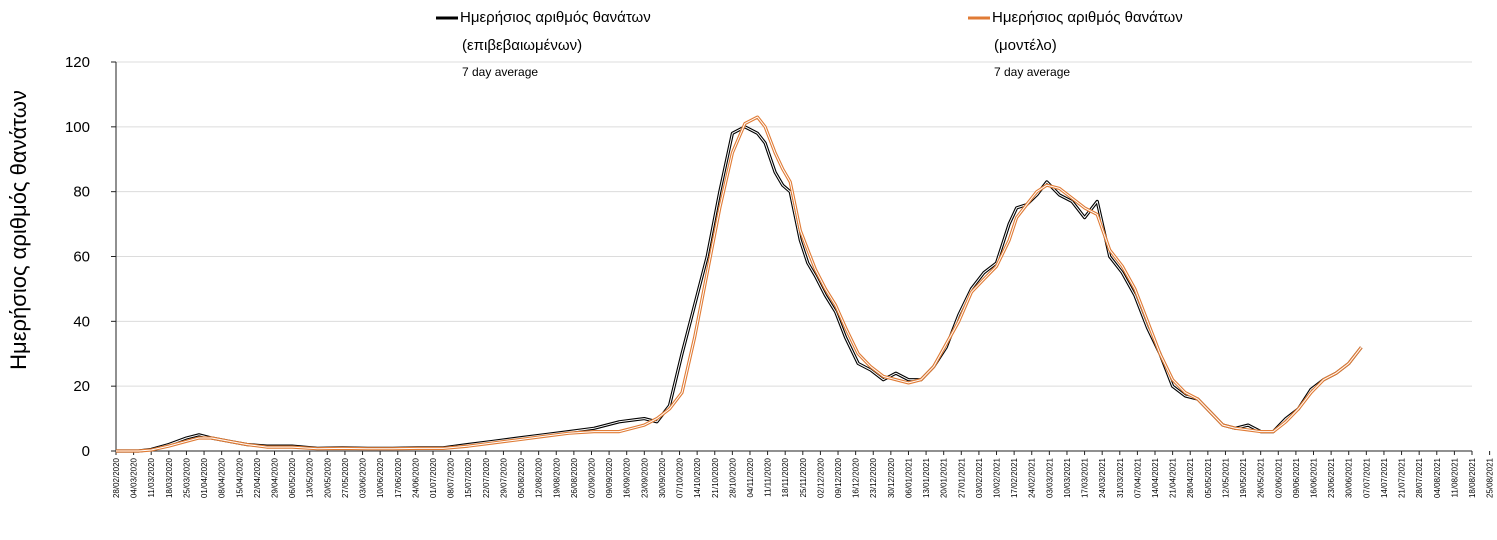 The height and width of the screenshot is (540, 1497). What do you see at coordinates (1437, 477) in the screenshot?
I see `x-tick-label: 04/08/2021` at bounding box center [1437, 477].